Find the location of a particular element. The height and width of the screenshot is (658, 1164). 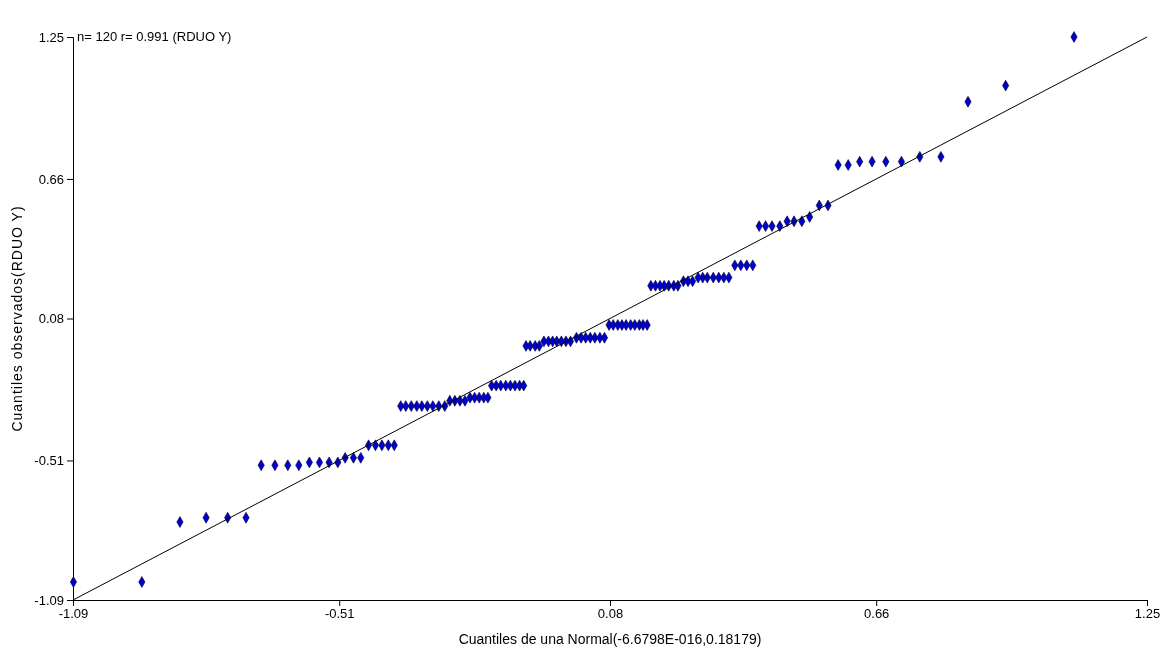

x-tick-label: 0.08 is located at coordinates (610, 614).